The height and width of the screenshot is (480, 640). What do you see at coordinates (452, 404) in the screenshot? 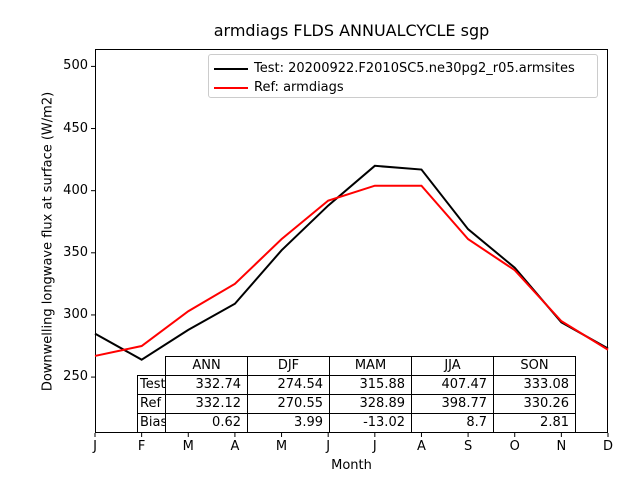
I see `table-cell: 398.77` at bounding box center [452, 404].